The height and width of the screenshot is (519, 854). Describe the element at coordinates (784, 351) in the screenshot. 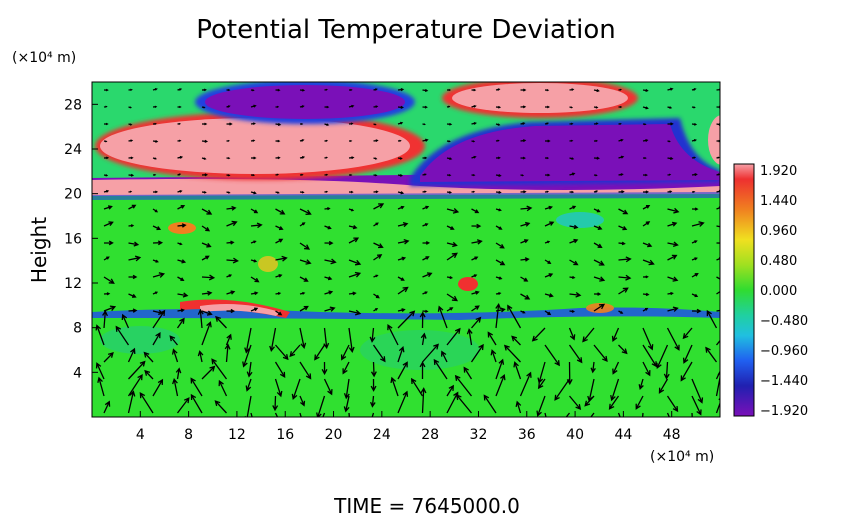

I see `colorbar-tick-label: −0.960` at that location.